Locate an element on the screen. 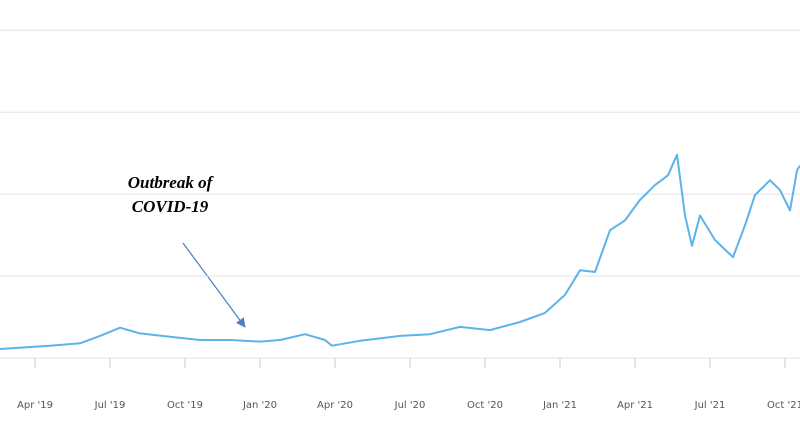  x-tick-label: Oct '21 is located at coordinates (783, 405).